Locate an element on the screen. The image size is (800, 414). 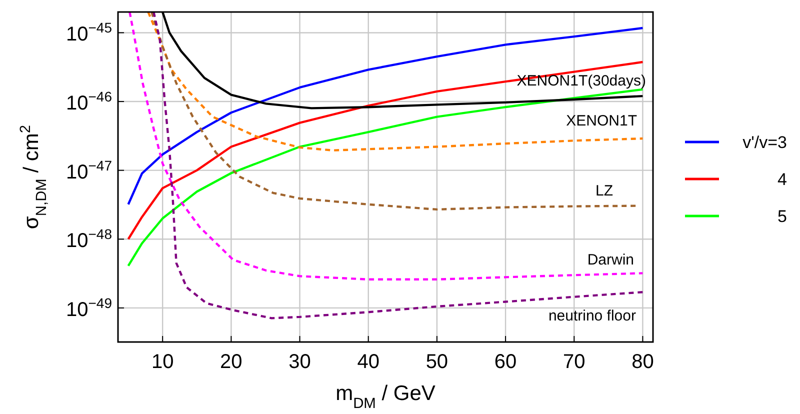
y-tick-label: 10$^{−47}$ is located at coordinates (89, 170).